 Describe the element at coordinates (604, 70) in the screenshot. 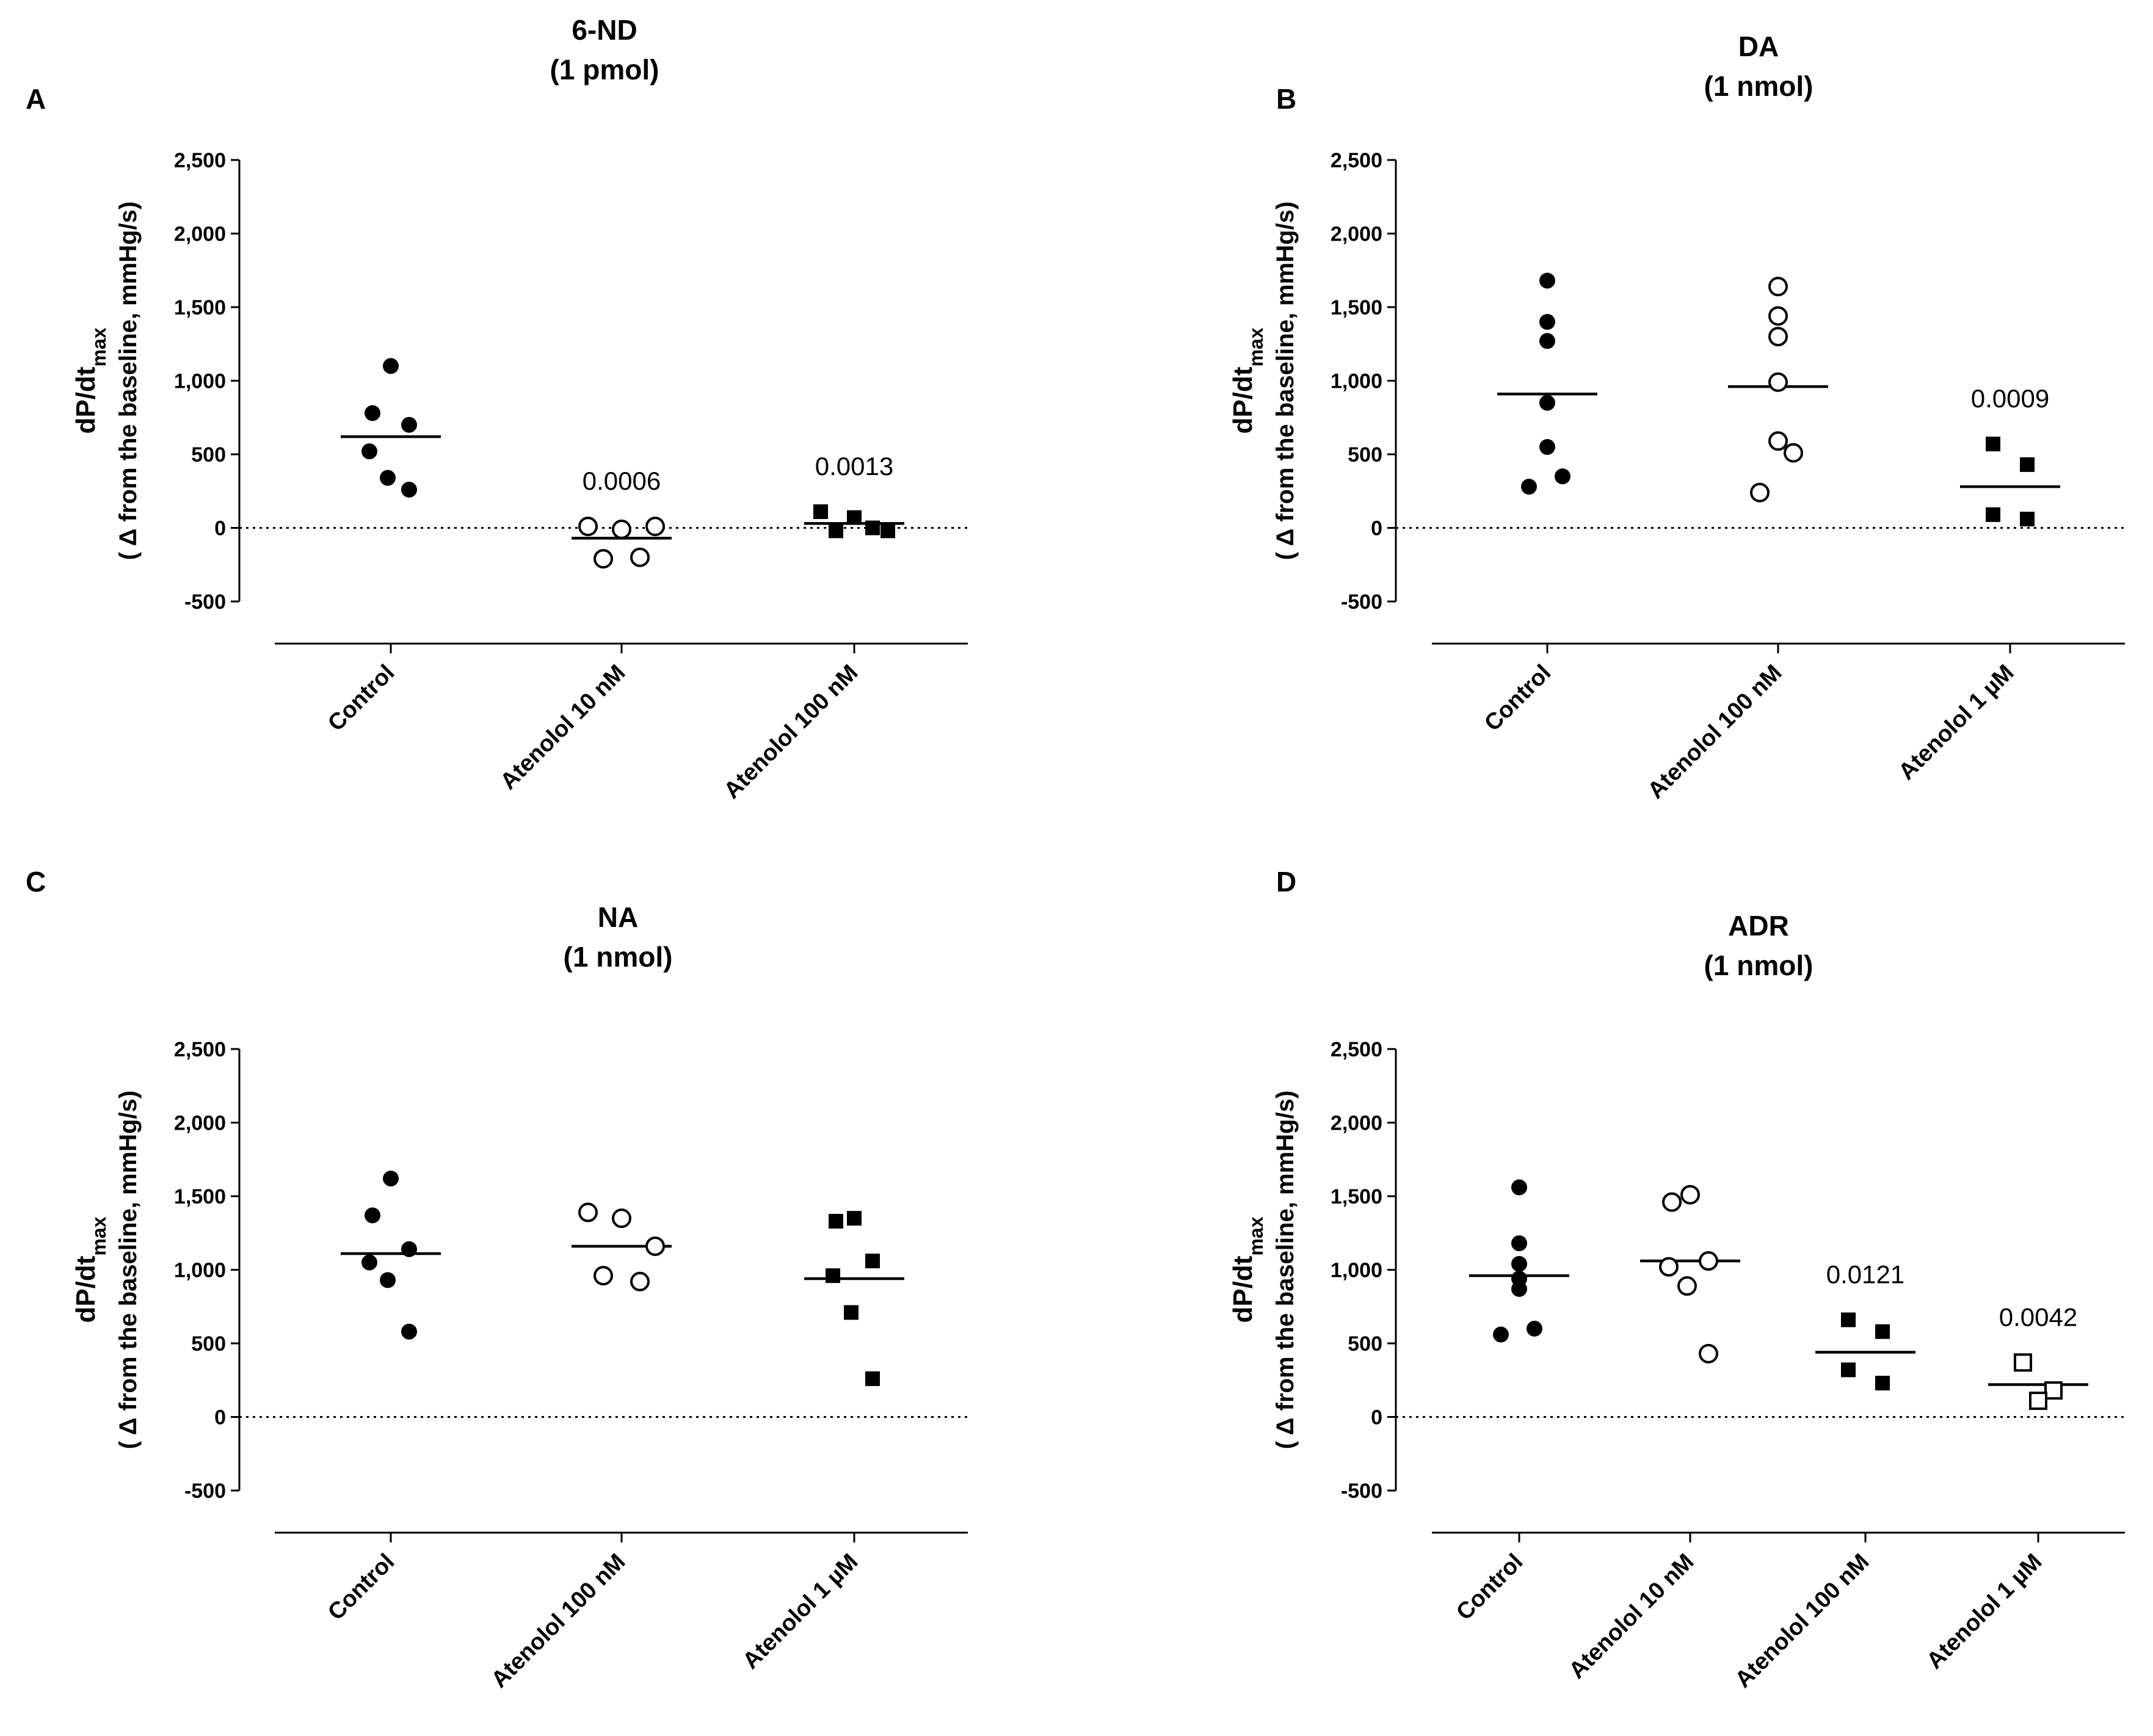

I see `chart-title: (1 pmol)` at that location.